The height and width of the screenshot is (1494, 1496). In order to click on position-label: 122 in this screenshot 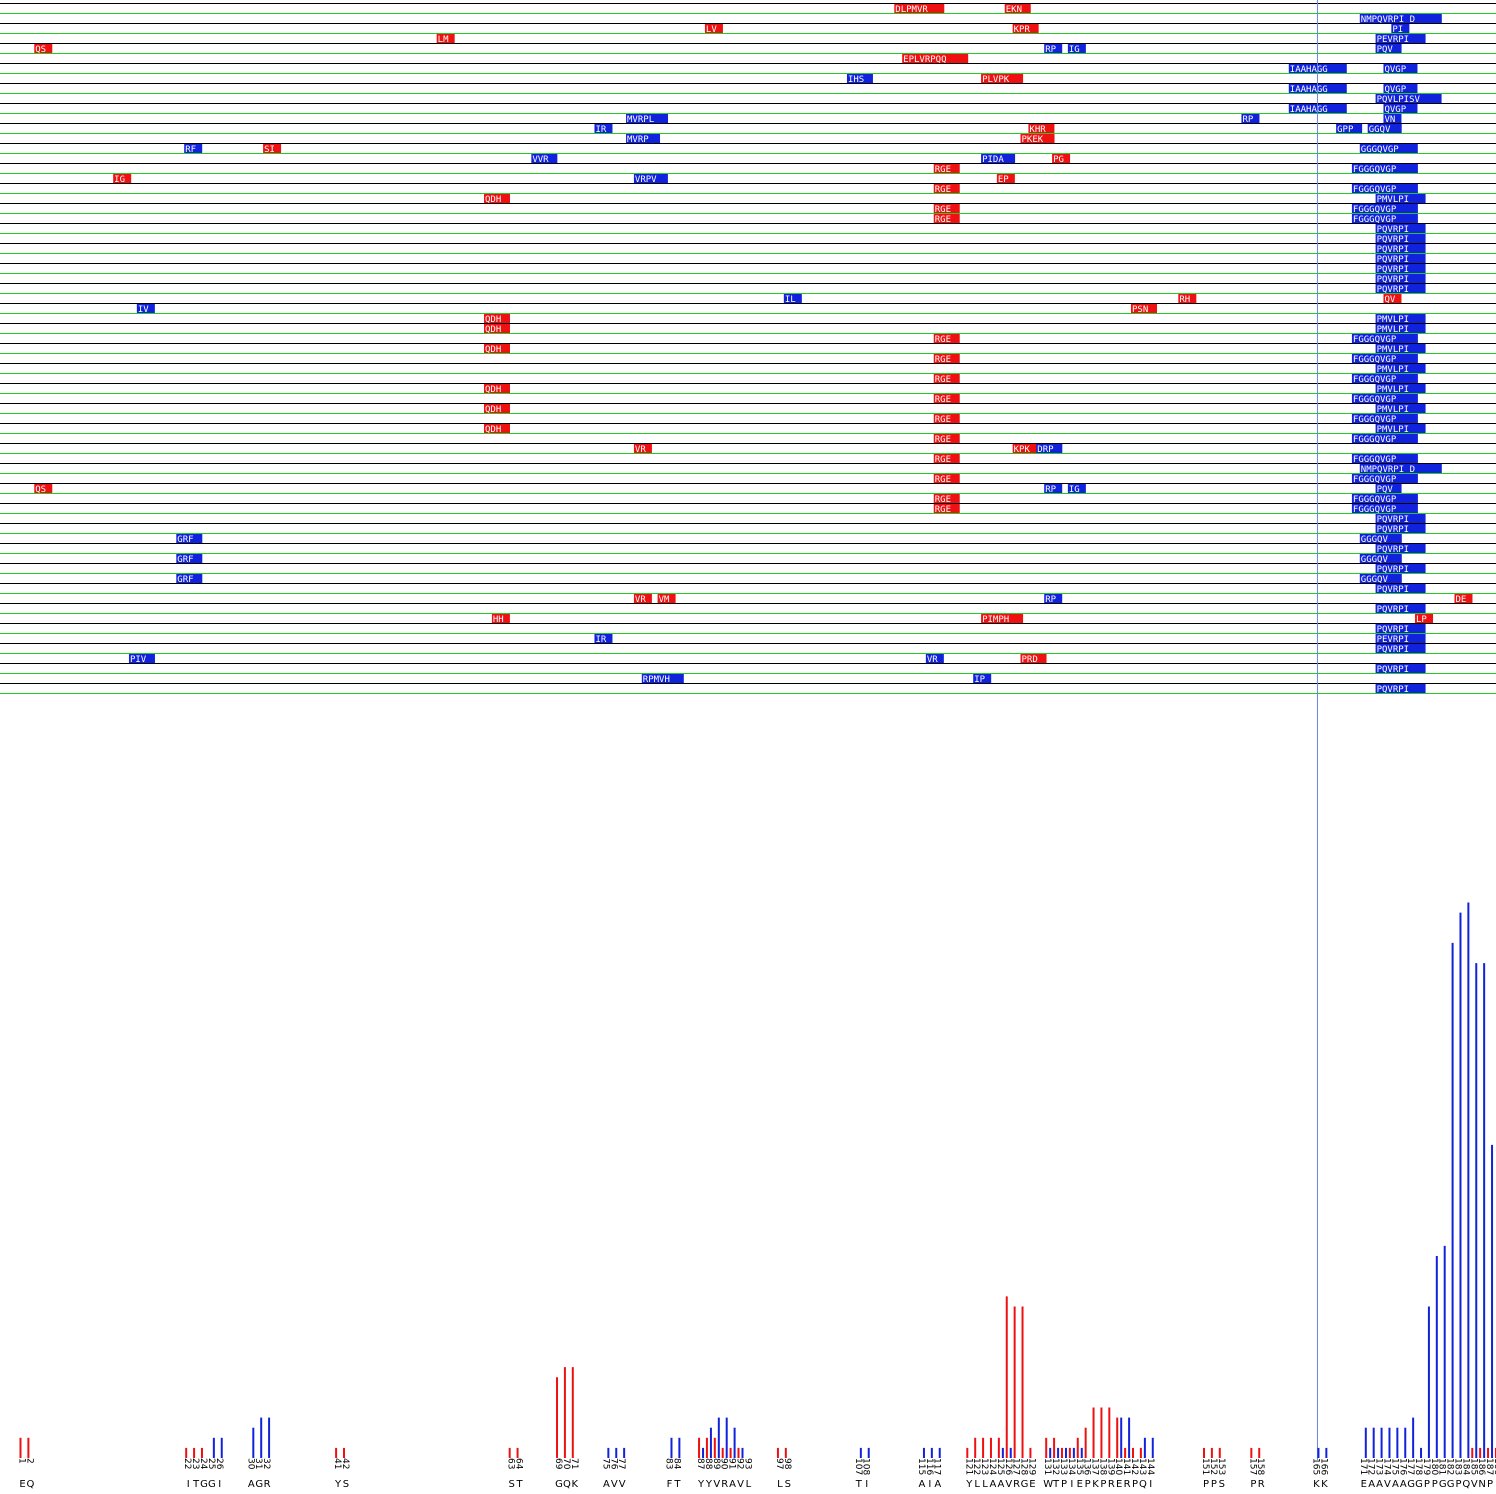, I will do `click(976, 1466)`.